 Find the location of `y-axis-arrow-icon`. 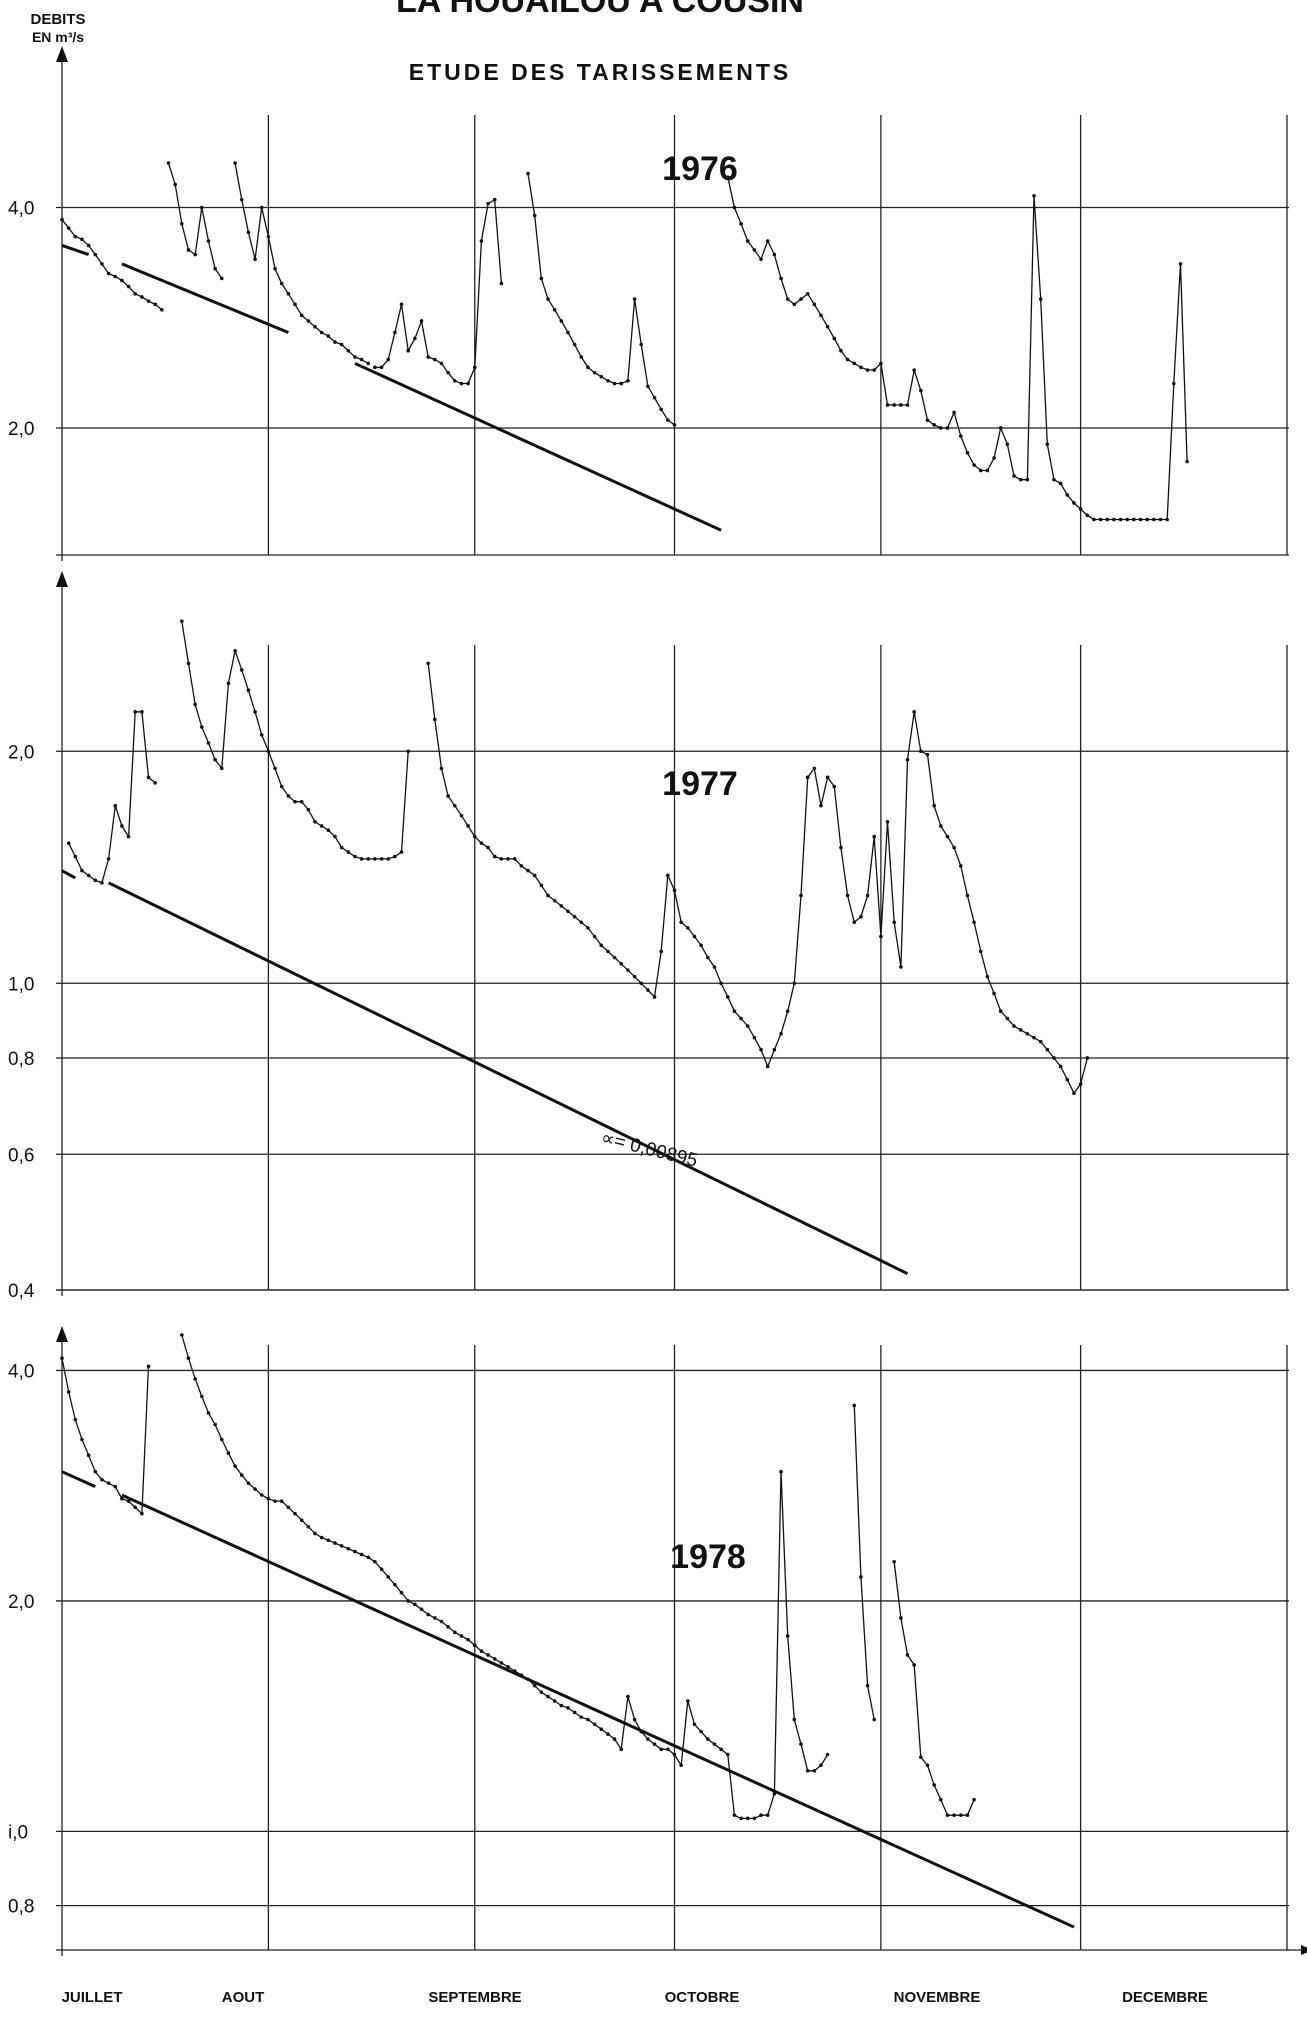

y-axis-arrow-icon is located at coordinates (62, 1334).